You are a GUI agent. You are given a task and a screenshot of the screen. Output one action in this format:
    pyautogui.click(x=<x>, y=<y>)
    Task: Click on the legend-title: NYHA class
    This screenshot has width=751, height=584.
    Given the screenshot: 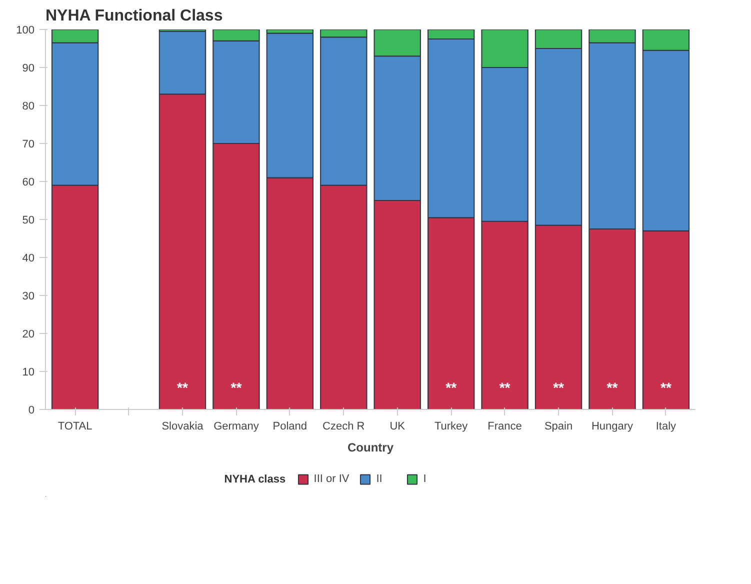 What is the action you would take?
    pyautogui.click(x=255, y=480)
    